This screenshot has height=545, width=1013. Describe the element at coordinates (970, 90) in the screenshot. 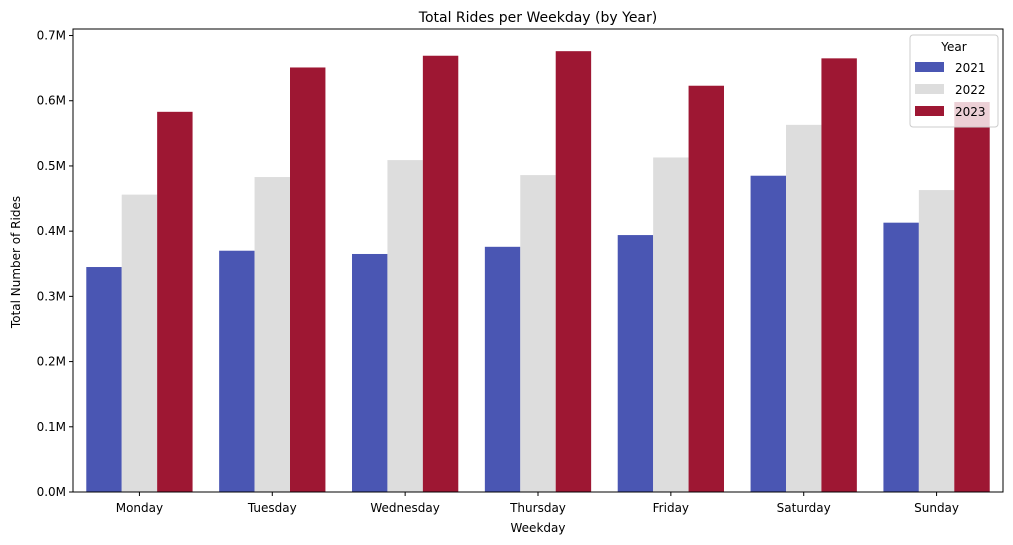

I see `legend-label-2022: 2022` at that location.